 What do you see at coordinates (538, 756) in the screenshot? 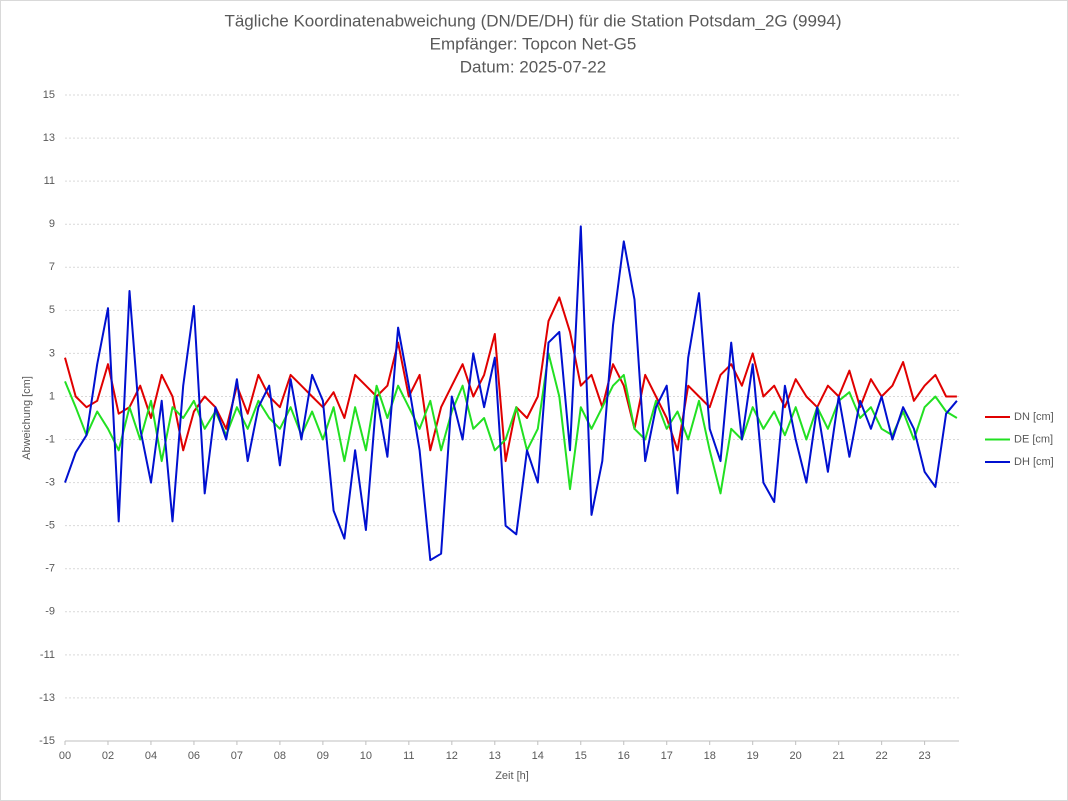
I see `x-tick-label: 14` at bounding box center [538, 756].